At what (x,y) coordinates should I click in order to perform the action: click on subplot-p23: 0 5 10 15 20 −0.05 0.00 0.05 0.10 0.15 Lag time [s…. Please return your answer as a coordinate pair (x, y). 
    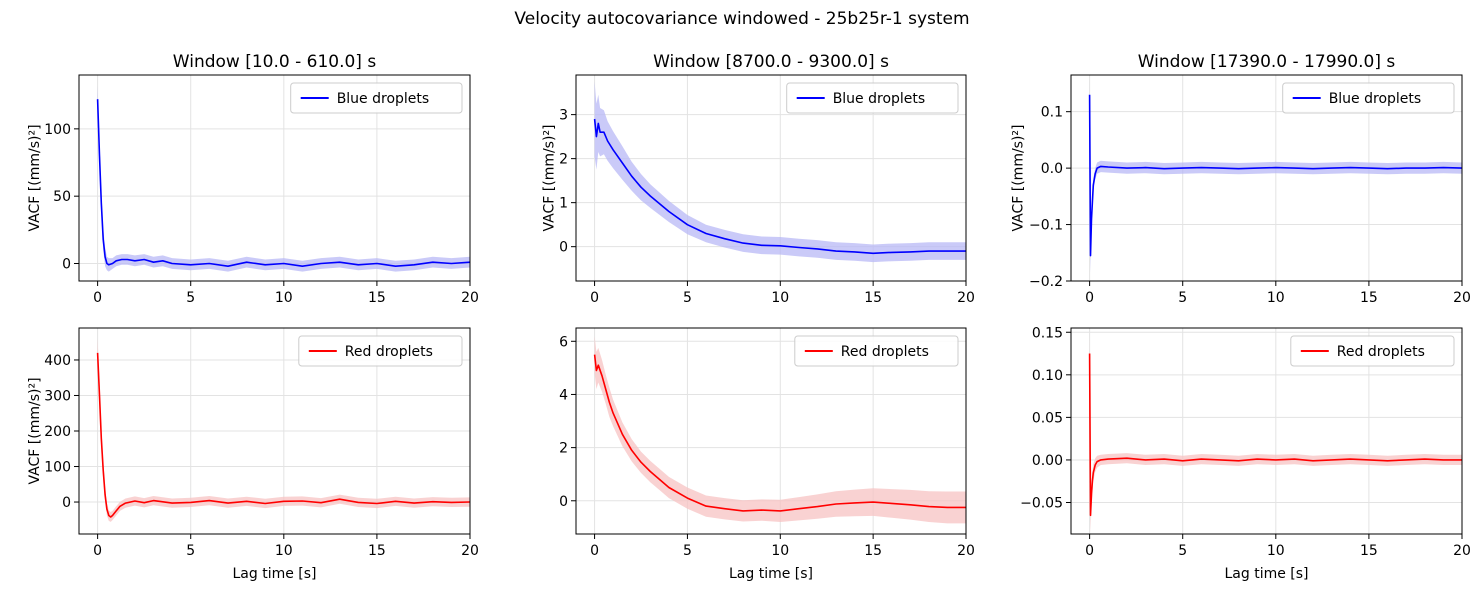
    Looking at the image, I should click on (1245, 453).